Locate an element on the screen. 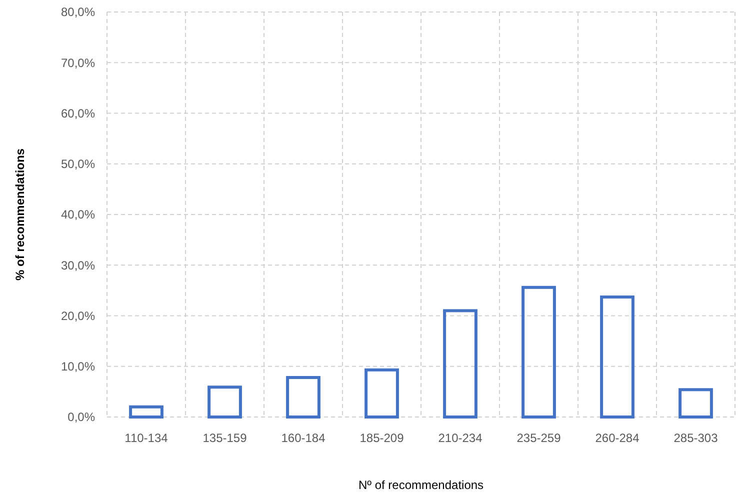 The height and width of the screenshot is (497, 743). x-axis-title: Nº of recommendations is located at coordinates (421, 485).